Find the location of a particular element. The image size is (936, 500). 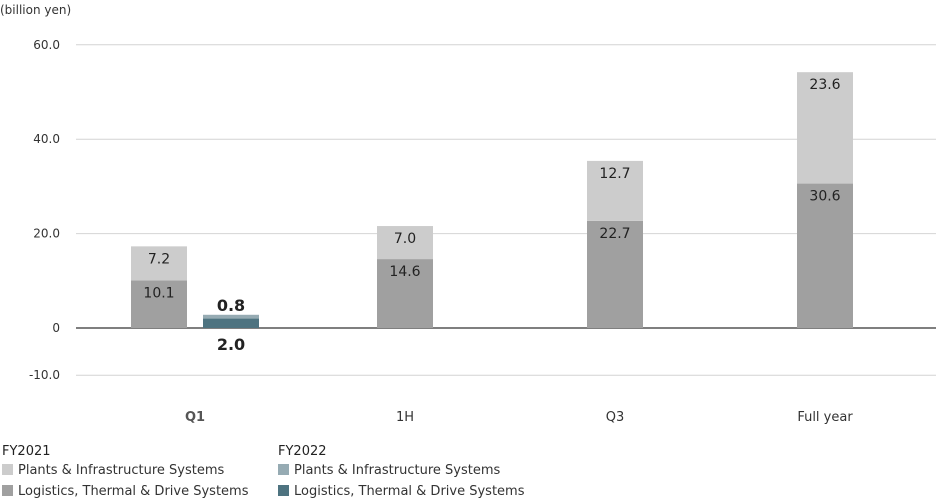

fy2021-value-label: 7.2 is located at coordinates (159, 259).